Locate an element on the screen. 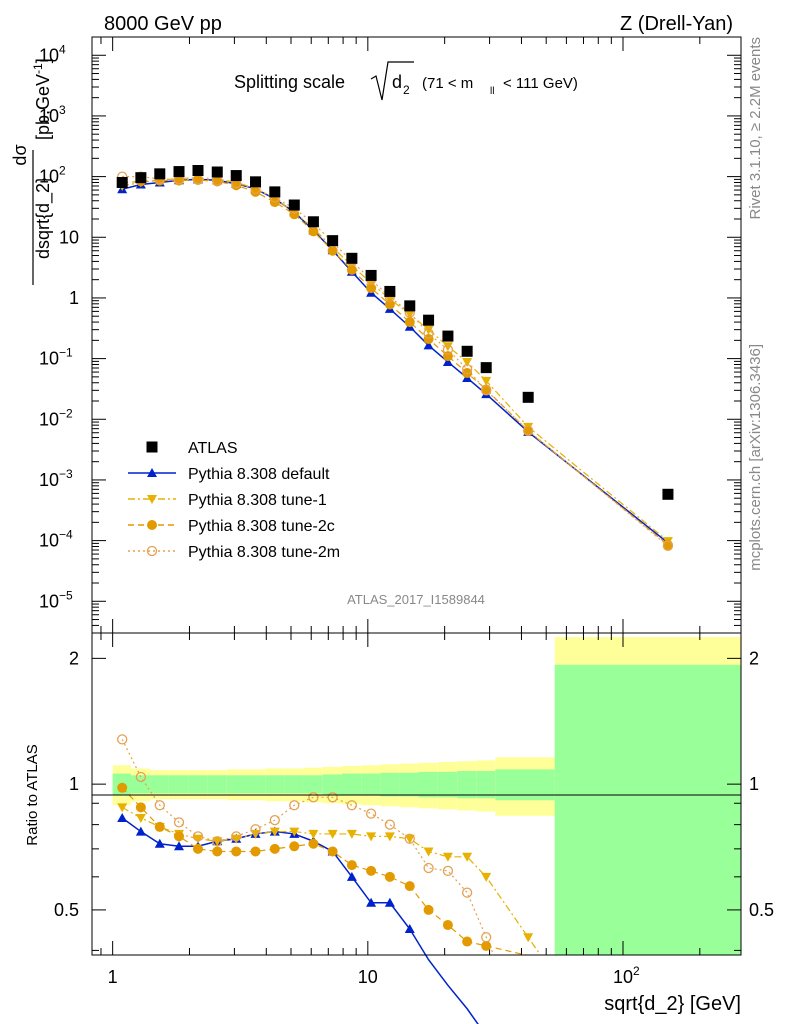 This screenshot has height=1024, width=786. legend-label-atlas: ATLAS is located at coordinates (213, 448).